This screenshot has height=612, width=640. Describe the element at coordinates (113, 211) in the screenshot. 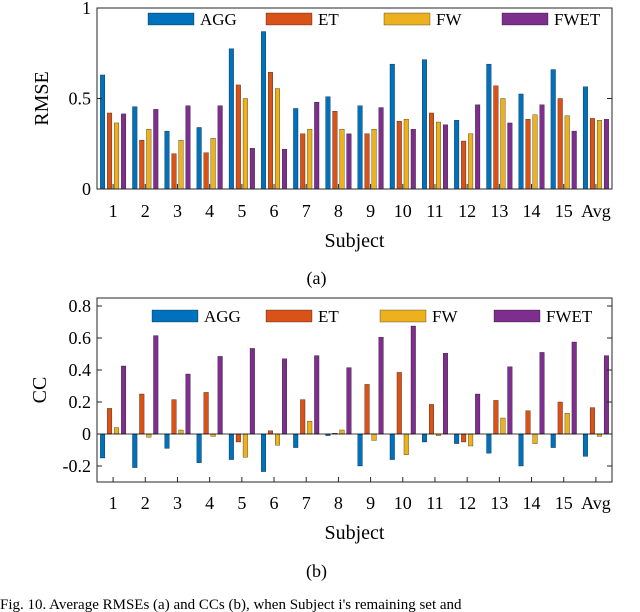

I see `x-tick-label-1: 1` at that location.